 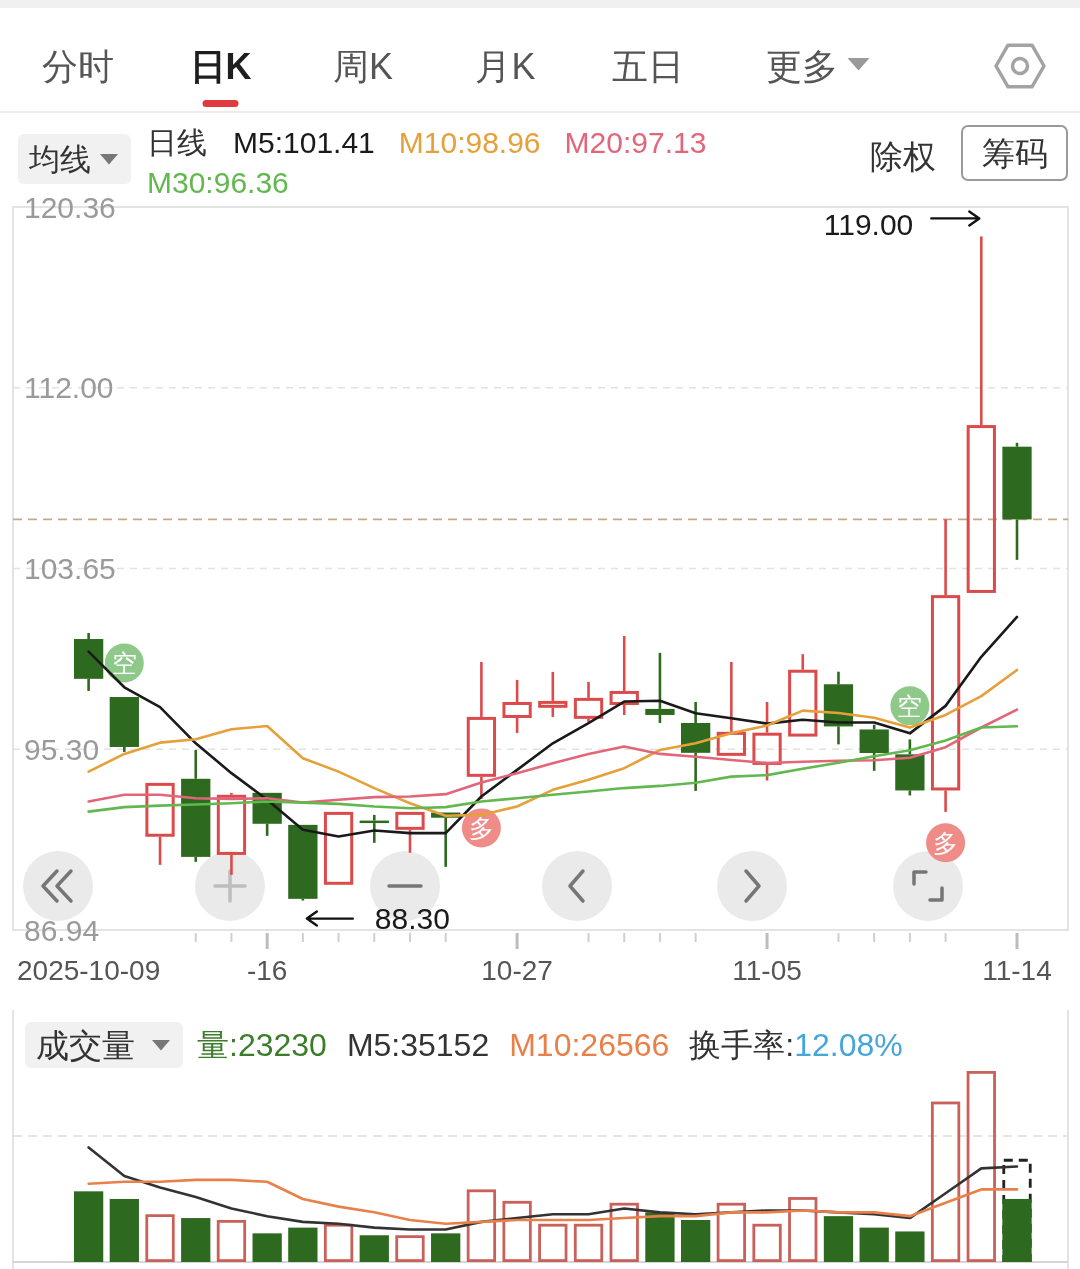 I want to click on tab-label: 日K, so click(x=220, y=66).